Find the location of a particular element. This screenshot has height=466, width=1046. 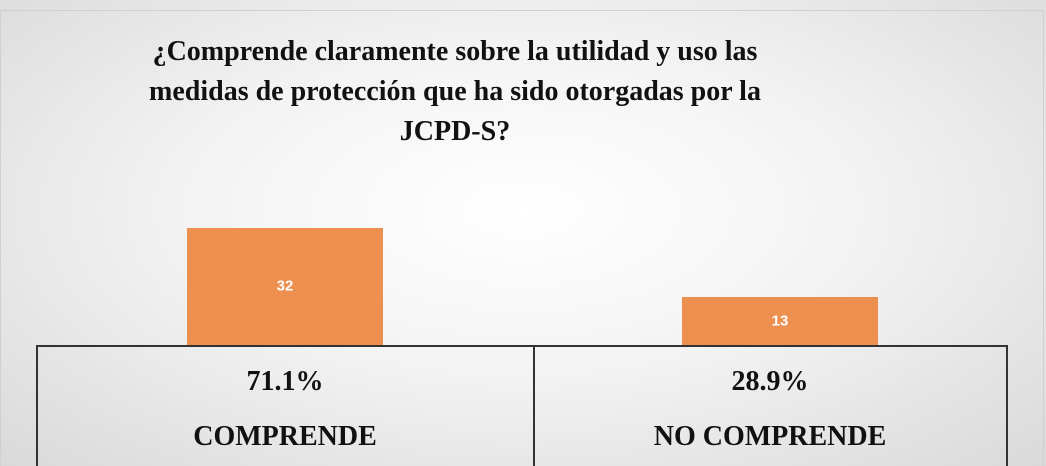

category-label: COMPRENDE is located at coordinates (285, 436).